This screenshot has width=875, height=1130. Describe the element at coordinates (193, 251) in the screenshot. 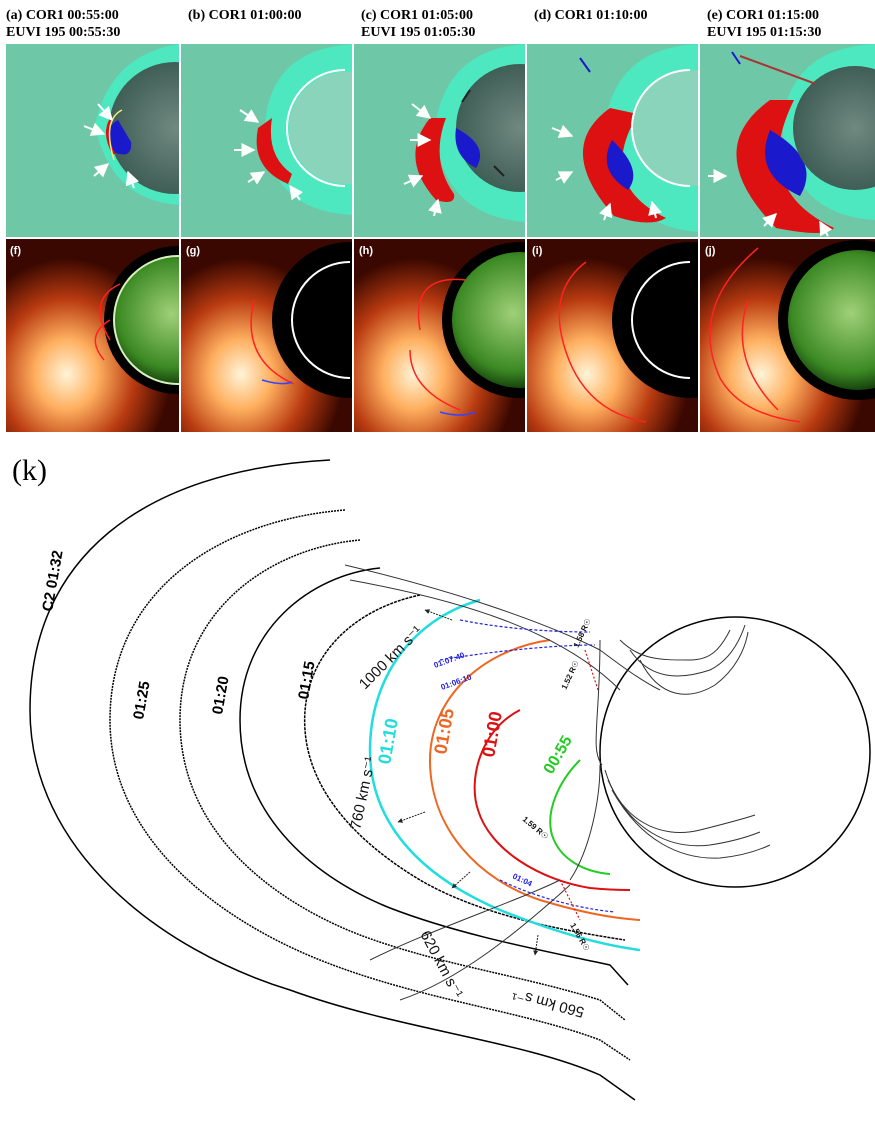

I see `panel-label: (g)` at that location.